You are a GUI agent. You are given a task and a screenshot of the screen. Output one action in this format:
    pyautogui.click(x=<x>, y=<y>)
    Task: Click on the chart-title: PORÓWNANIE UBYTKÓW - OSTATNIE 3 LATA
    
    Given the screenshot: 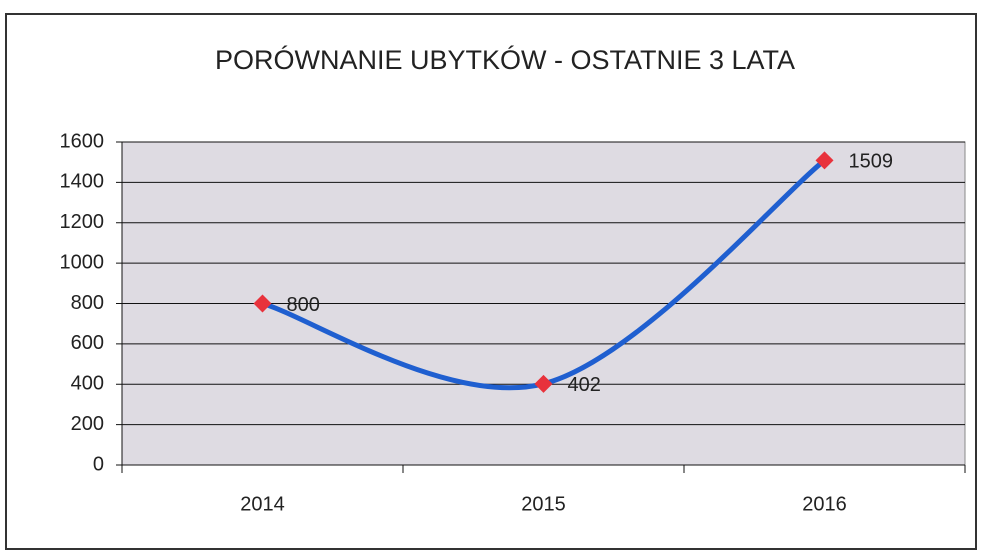 What is the action you would take?
    pyautogui.click(x=505, y=59)
    